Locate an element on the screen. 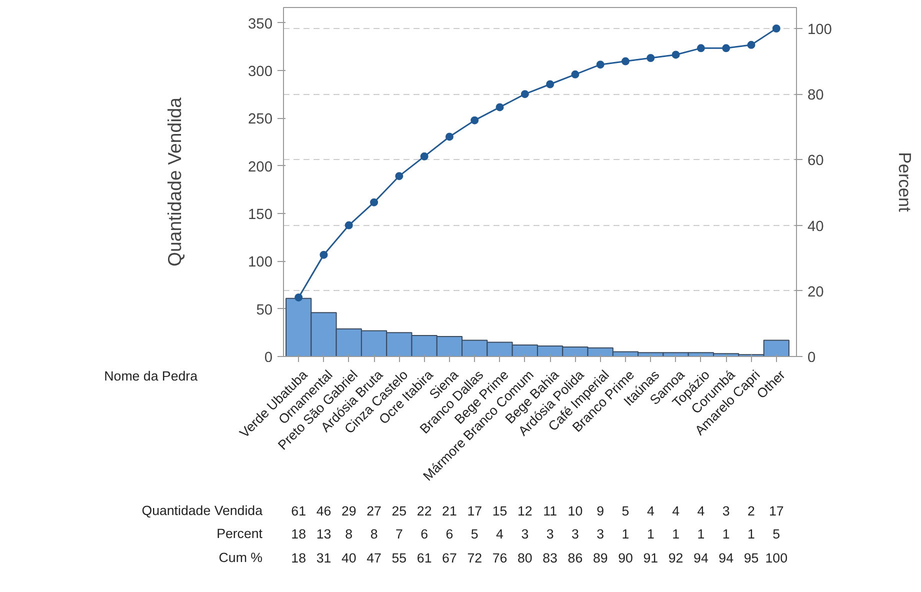 The height and width of the screenshot is (592, 921). data-label: 15 is located at coordinates (500, 511).